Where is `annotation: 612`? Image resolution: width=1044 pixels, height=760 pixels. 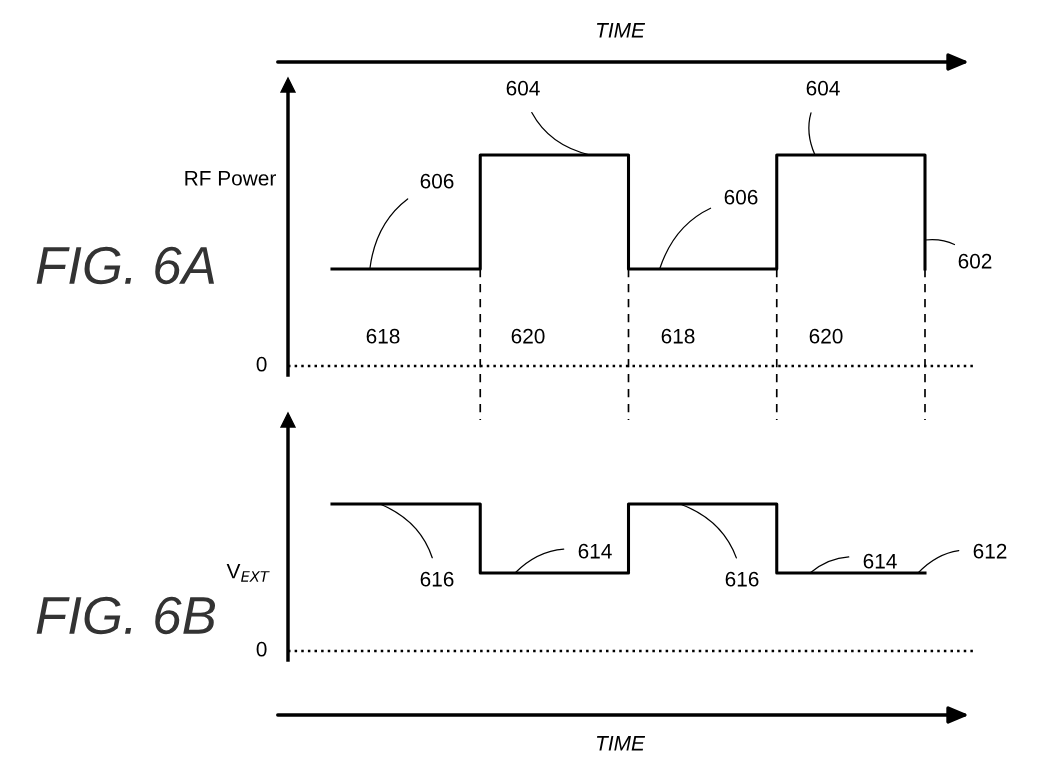
annotation: 612 is located at coordinates (990, 551).